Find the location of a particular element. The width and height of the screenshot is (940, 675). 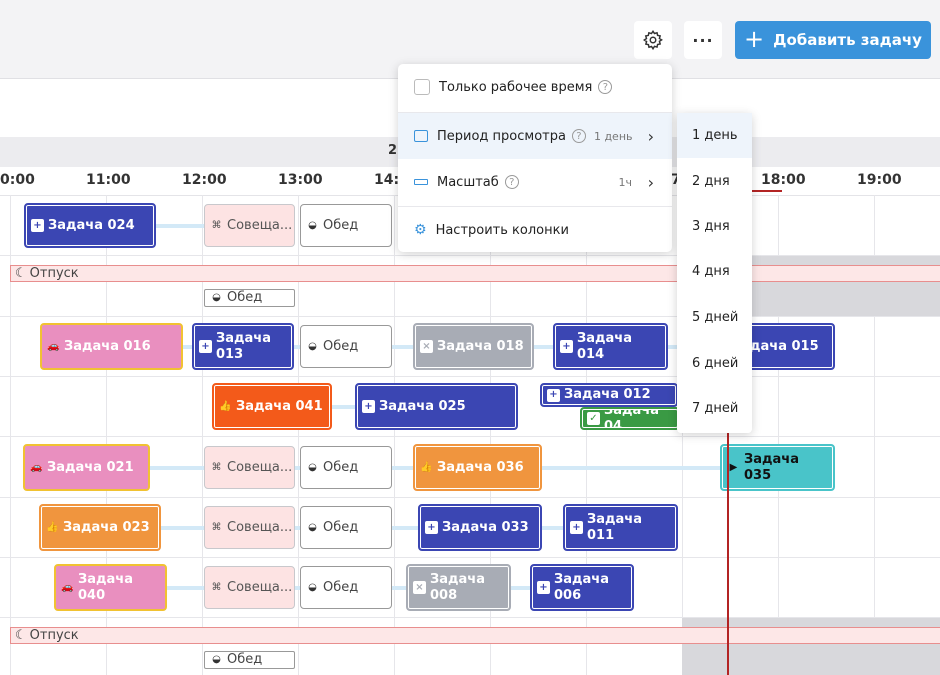

calendar-icon is located at coordinates (421, 136).